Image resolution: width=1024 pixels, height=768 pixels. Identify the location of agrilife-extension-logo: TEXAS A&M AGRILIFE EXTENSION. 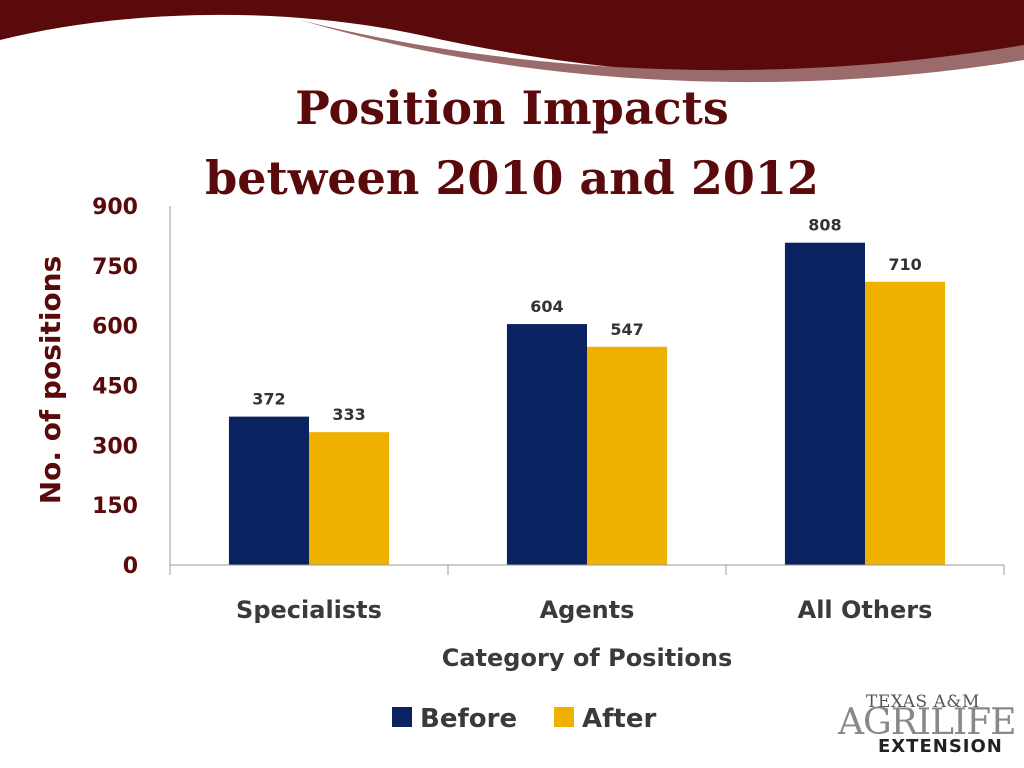
(926, 725).